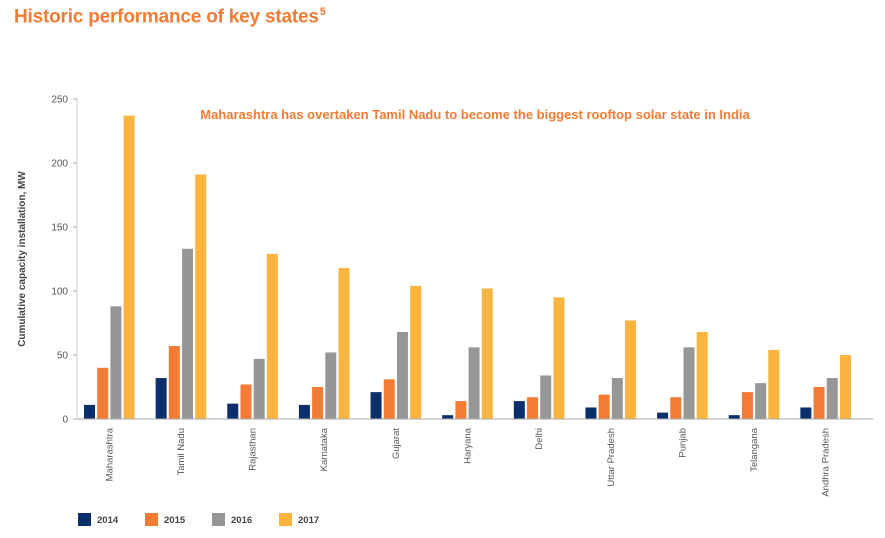 This screenshot has height=538, width=885. Describe the element at coordinates (233, 411) in the screenshot. I see `bar-2014-rajasthan` at that location.